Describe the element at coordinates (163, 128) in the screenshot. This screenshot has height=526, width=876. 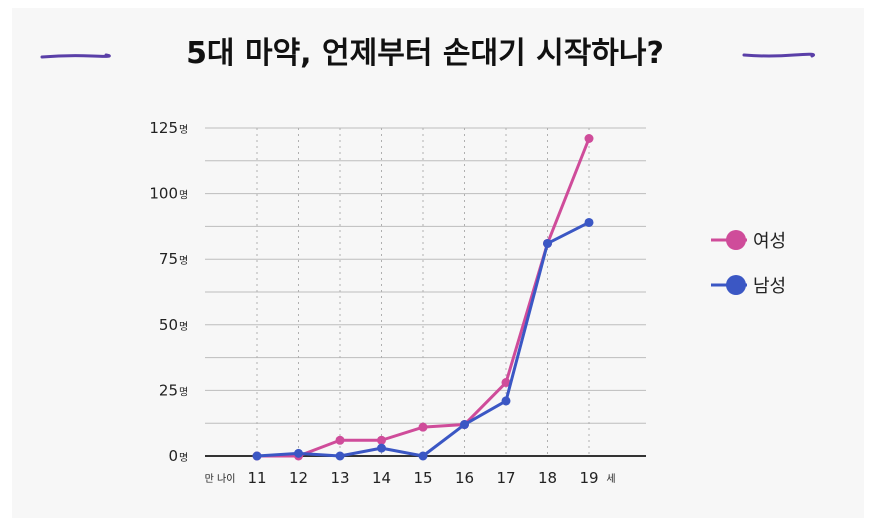
I see `y-tick-label: 125` at that location.